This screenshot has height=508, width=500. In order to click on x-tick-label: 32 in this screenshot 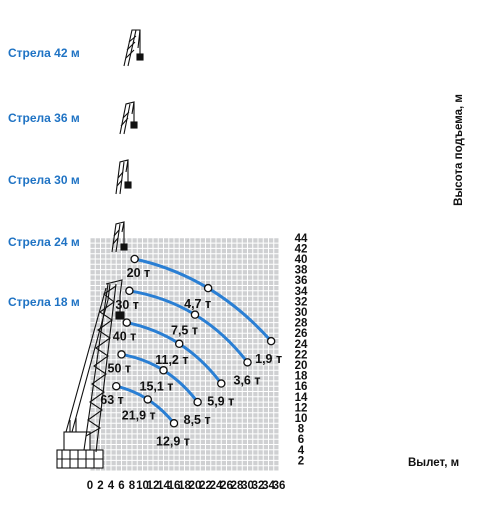, I will do `click(258, 486)`.